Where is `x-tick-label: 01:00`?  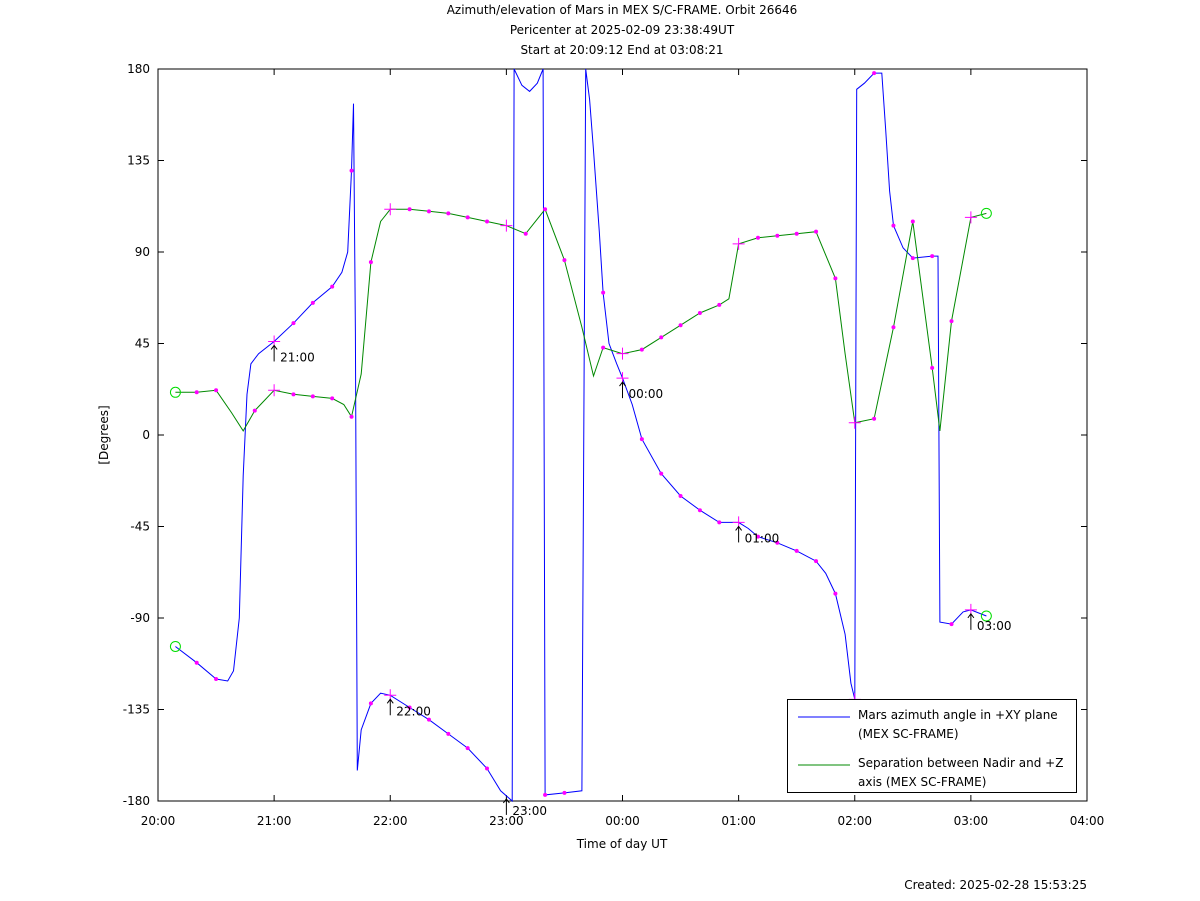
x-tick-label: 01:00 is located at coordinates (738, 821).